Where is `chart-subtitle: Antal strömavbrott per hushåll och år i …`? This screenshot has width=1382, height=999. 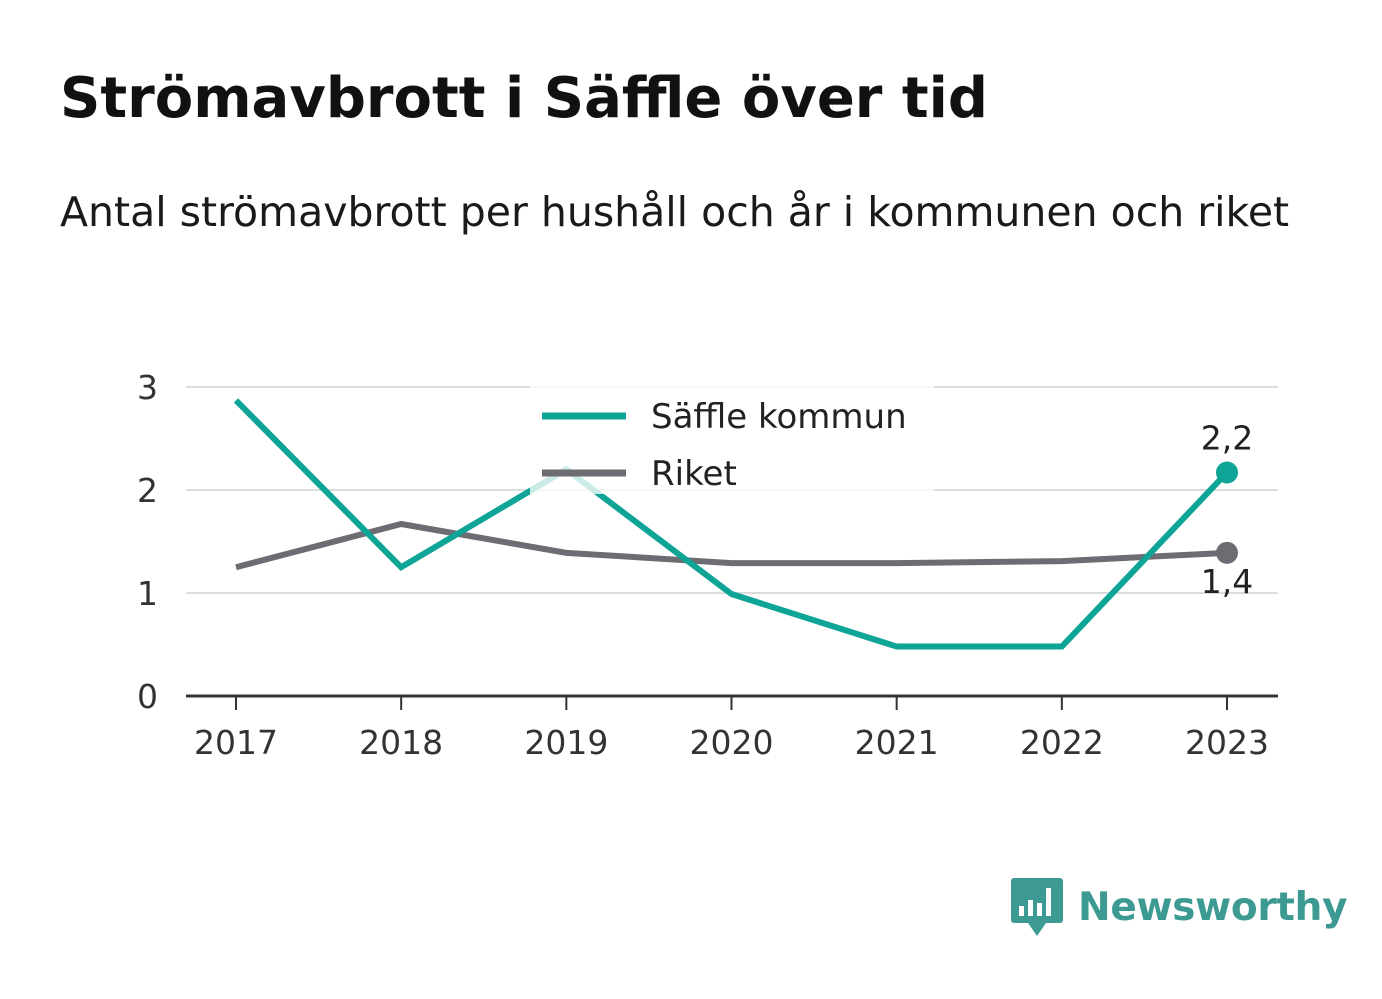 chart-subtitle: Antal strömavbrott per hushåll och år i … is located at coordinates (675, 212).